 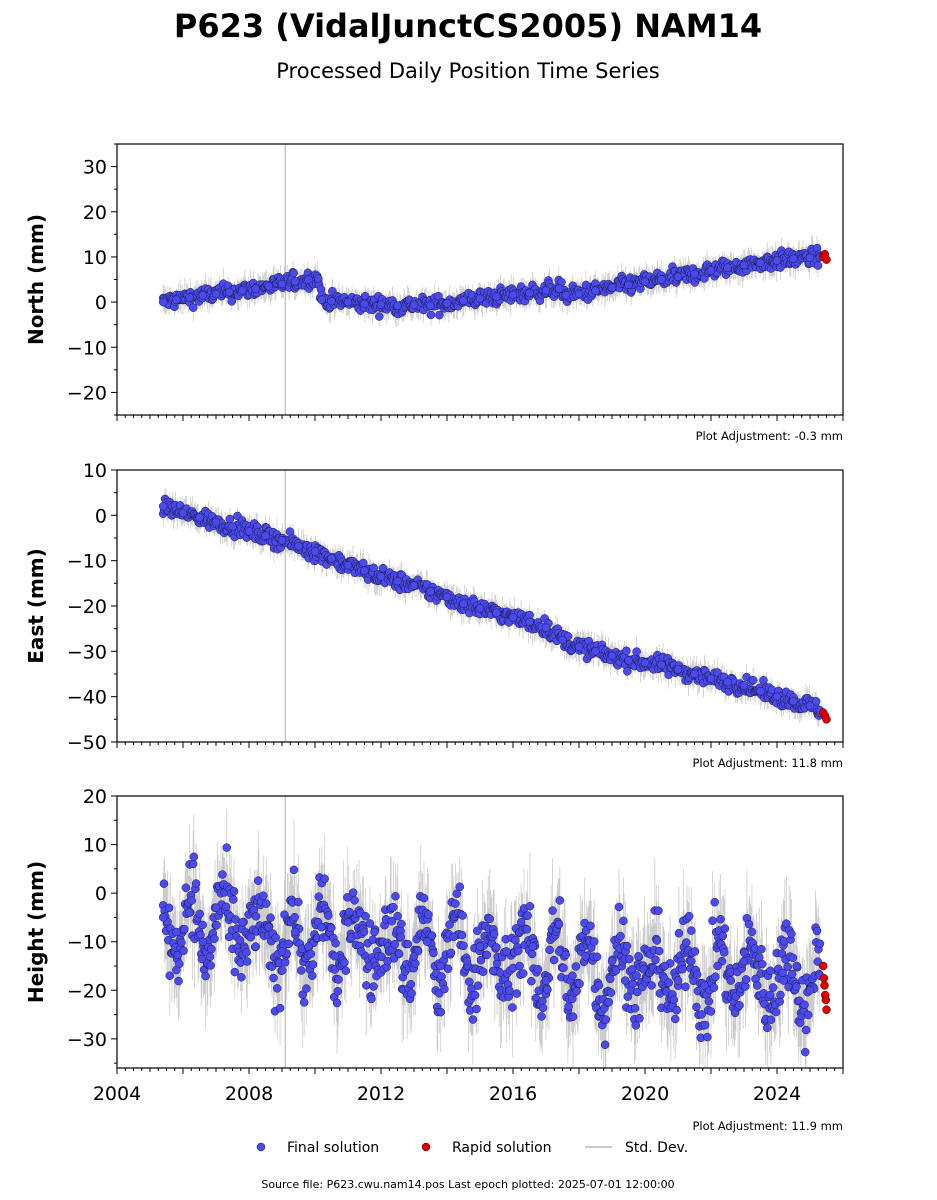 I want to click on final-solution-points, so click(x=491, y=282).